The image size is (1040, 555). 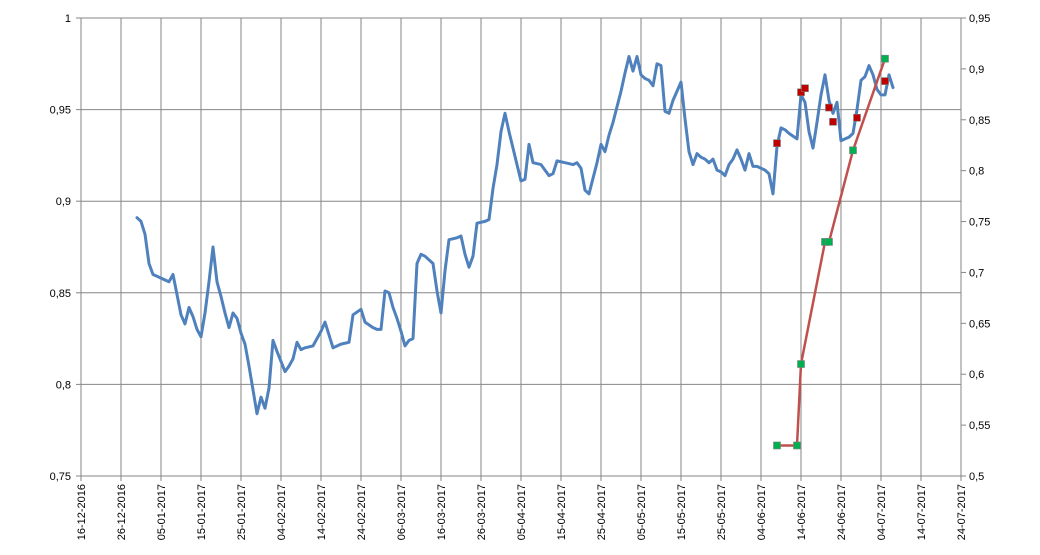 What do you see at coordinates (979, 121) in the screenshot?
I see `y-right-tick-label: 0,85` at bounding box center [979, 121].